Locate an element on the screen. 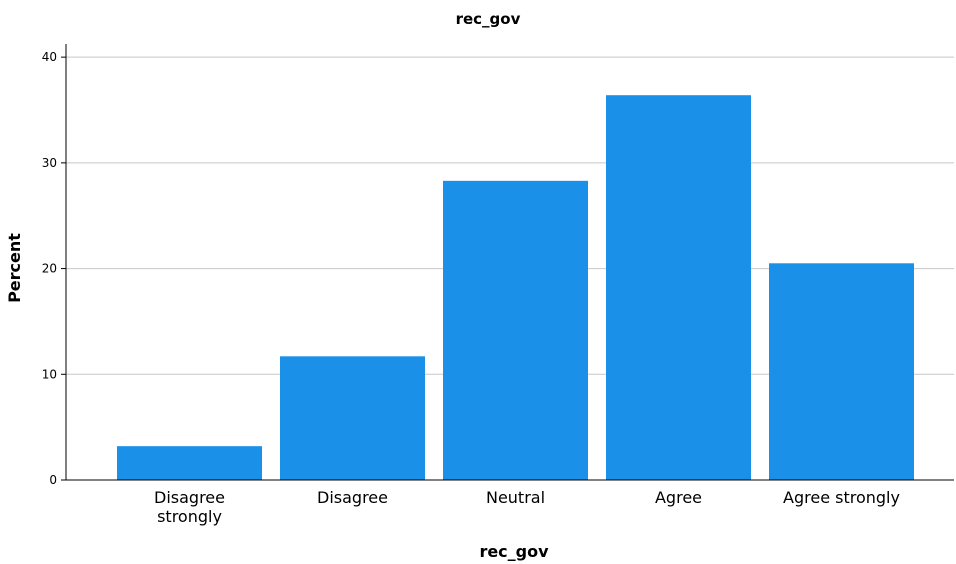 The image size is (956, 564). x-axis-title: rec_gov is located at coordinates (514, 551).